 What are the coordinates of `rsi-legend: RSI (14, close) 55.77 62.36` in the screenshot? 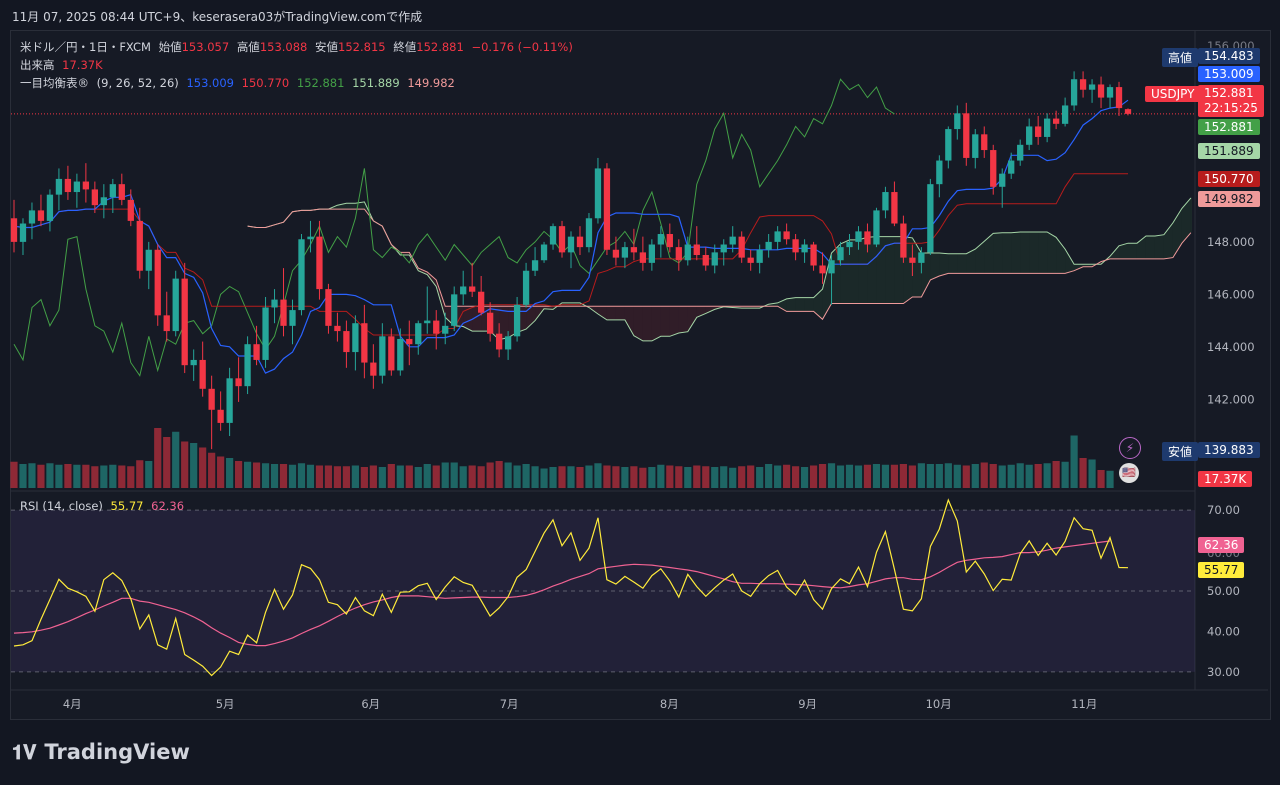 It's located at (104, 506).